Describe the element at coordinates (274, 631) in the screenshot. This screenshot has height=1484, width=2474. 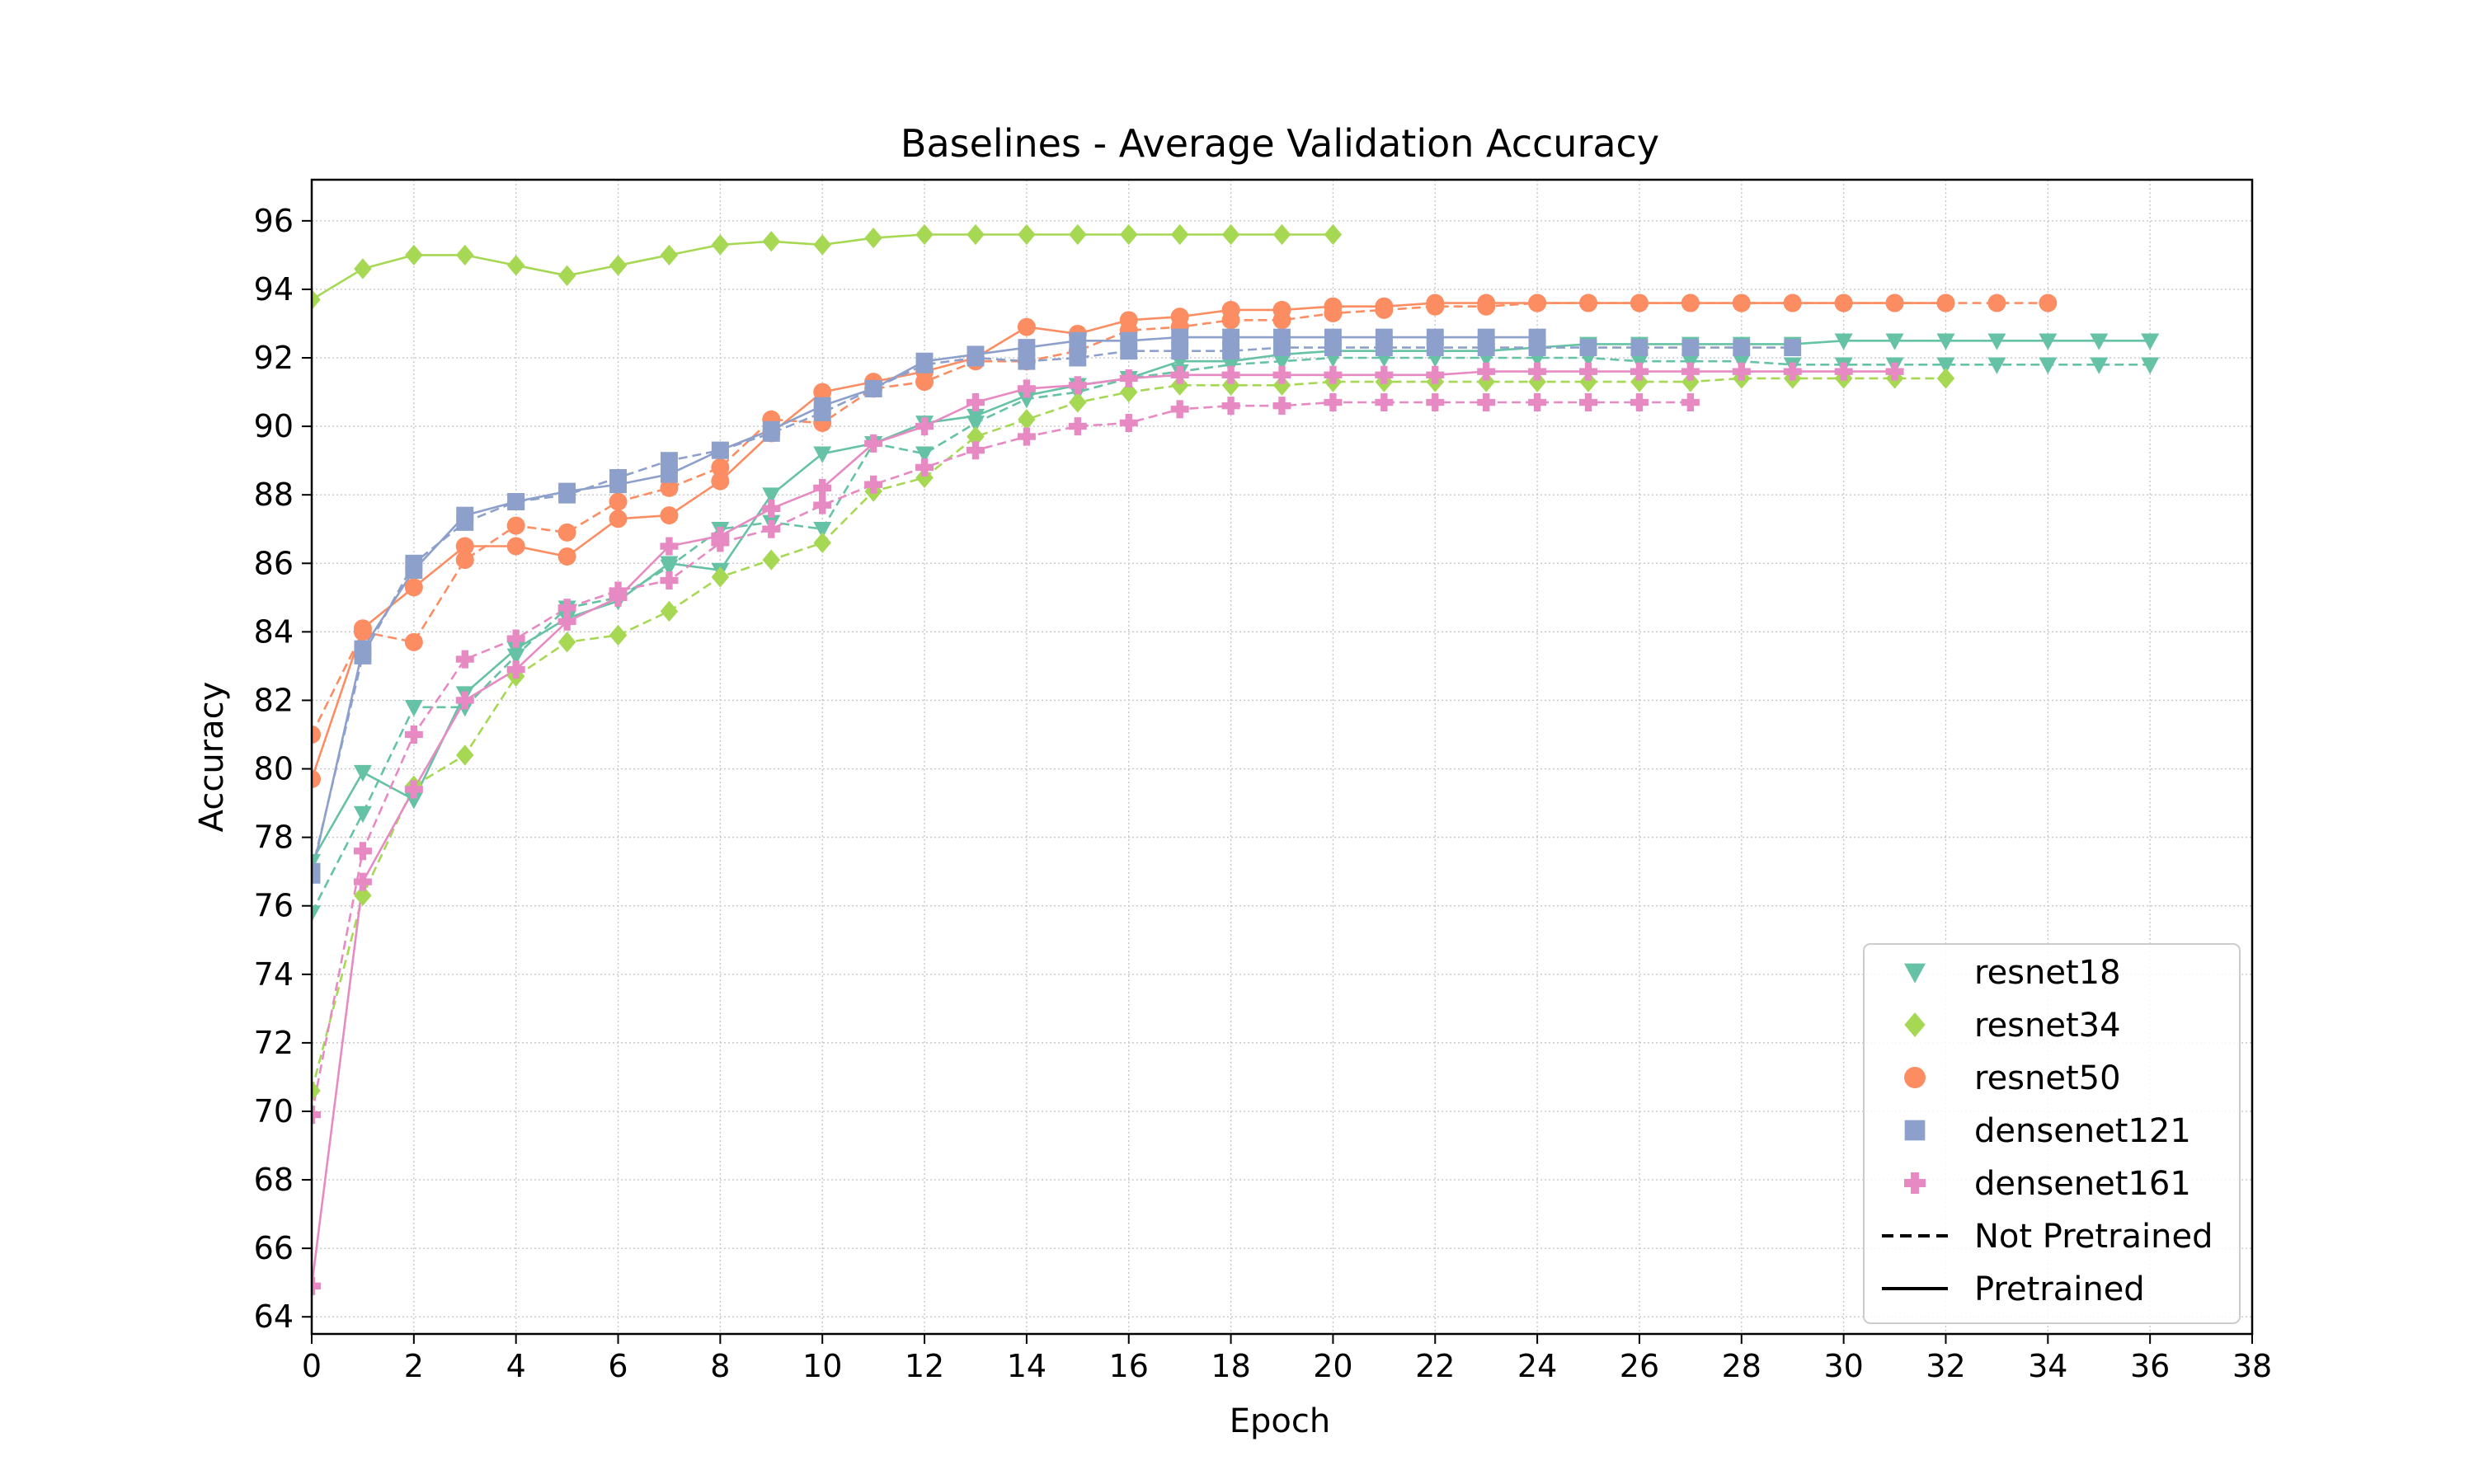
I see `y-tick-label: 84` at that location.